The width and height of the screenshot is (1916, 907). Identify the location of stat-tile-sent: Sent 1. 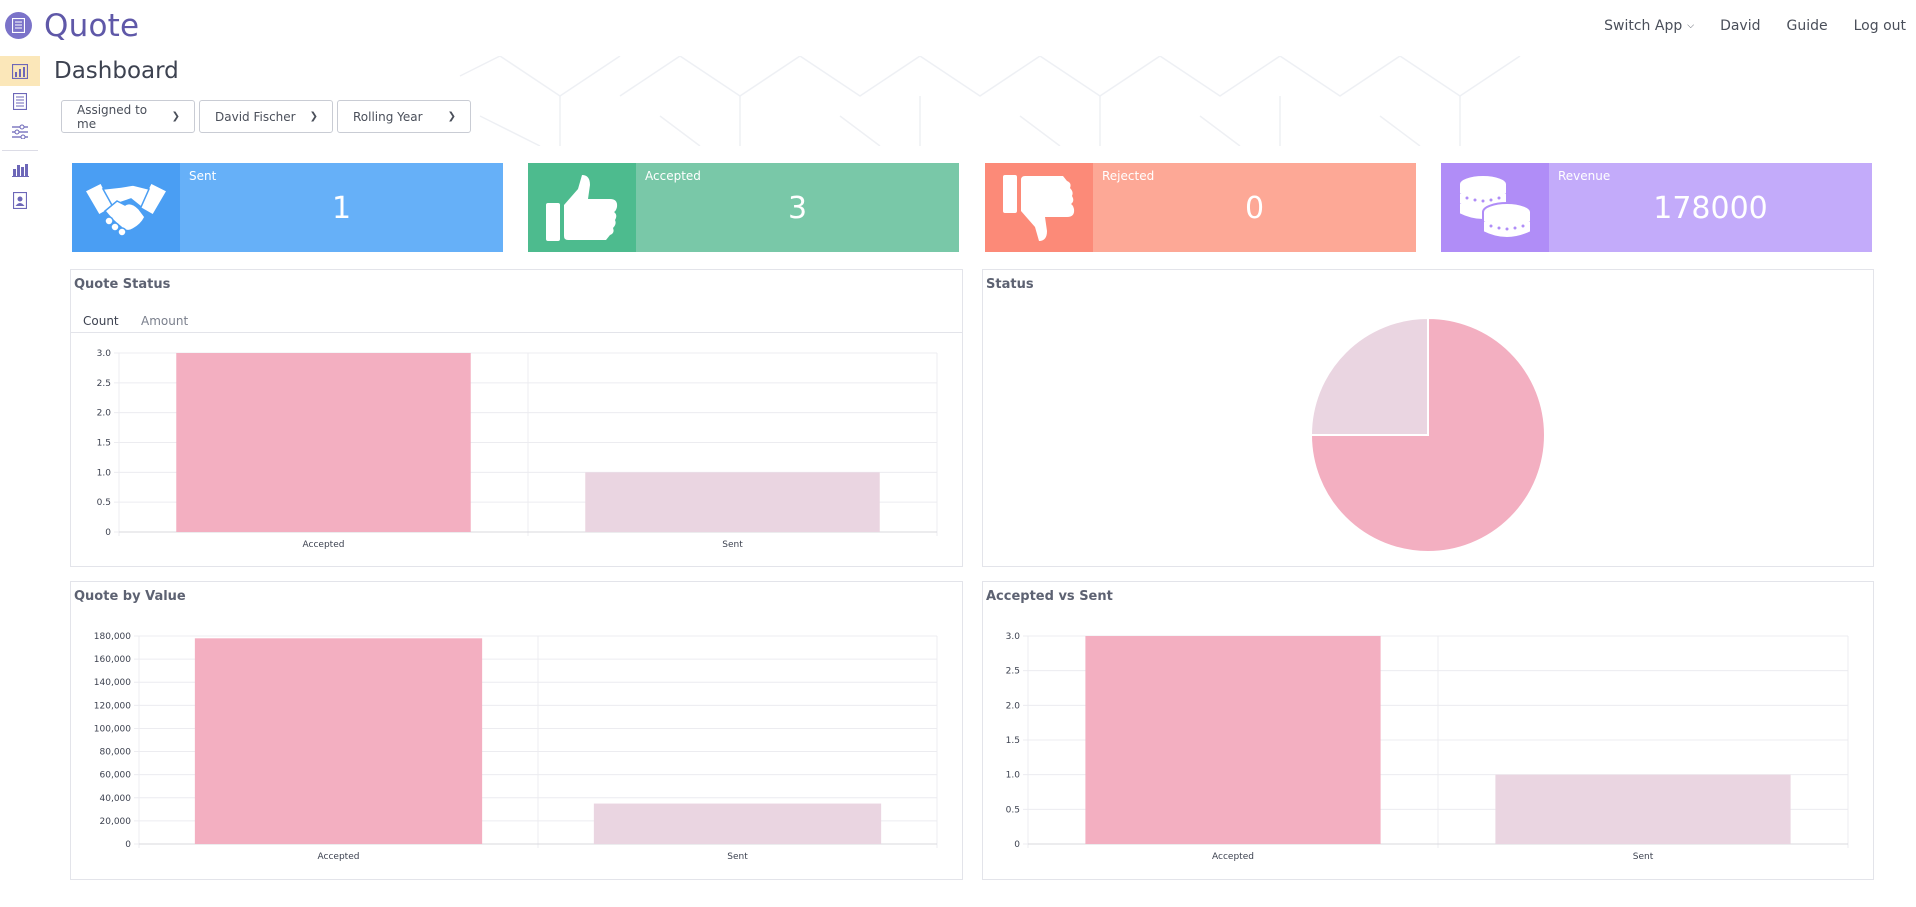
(287, 207).